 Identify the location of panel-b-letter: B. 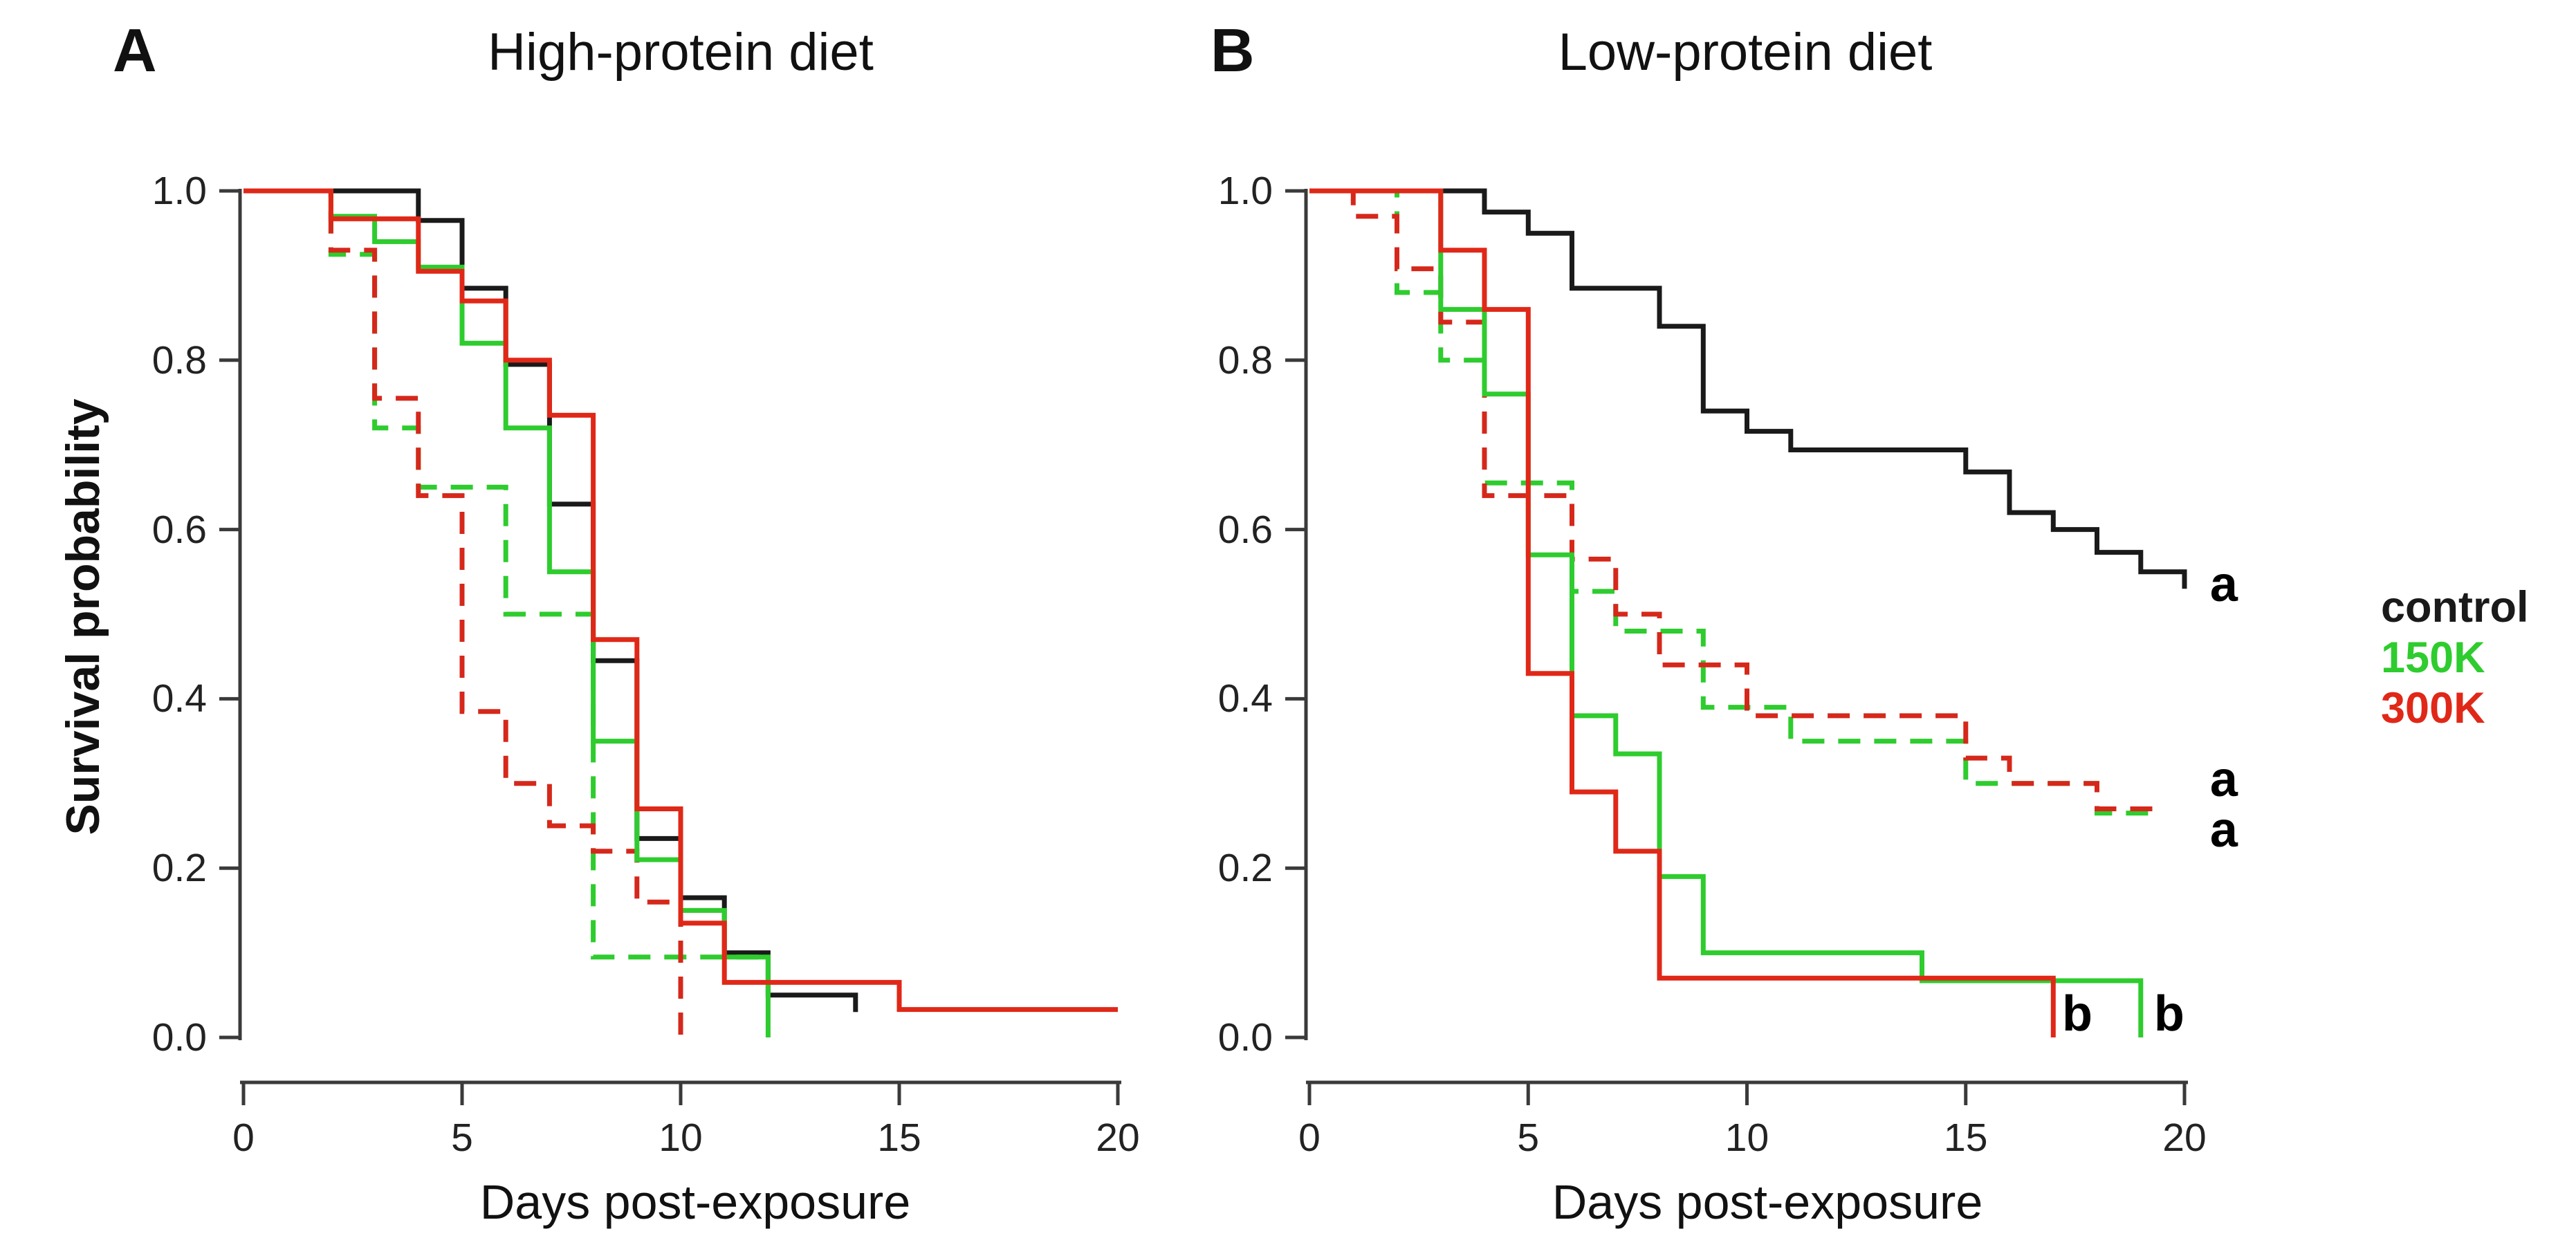
(1233, 50).